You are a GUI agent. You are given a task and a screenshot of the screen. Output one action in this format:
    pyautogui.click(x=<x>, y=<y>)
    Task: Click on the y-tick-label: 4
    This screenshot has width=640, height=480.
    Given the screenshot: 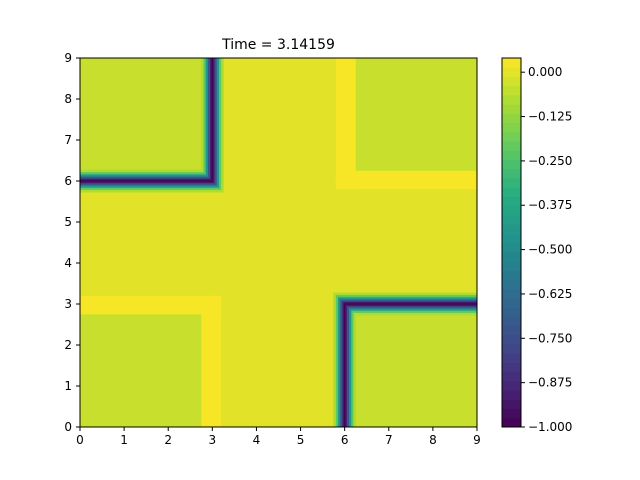 What is the action you would take?
    pyautogui.click(x=68, y=263)
    